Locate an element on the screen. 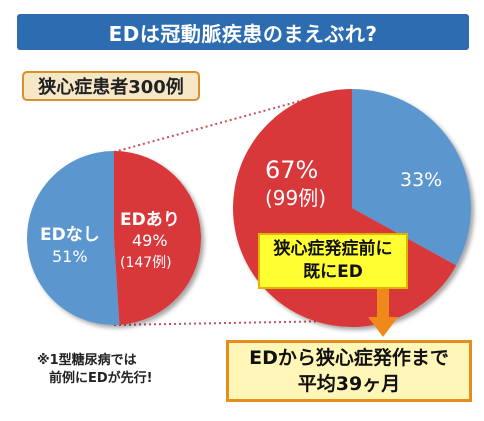 The image size is (484, 421). label-ed-percent: 49% is located at coordinates (150, 240).